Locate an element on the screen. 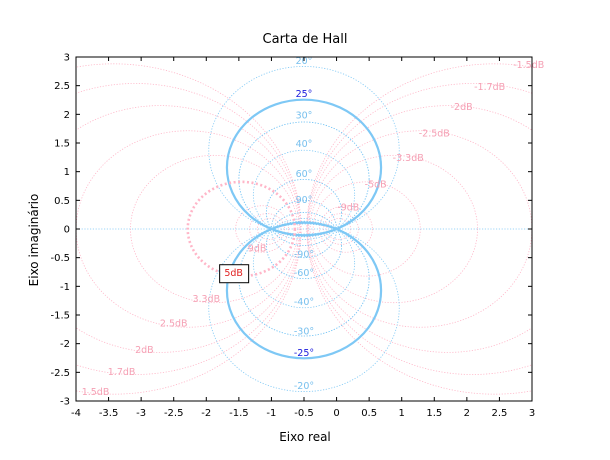  highlight-magnitude-label: 5dB is located at coordinates (233, 273).